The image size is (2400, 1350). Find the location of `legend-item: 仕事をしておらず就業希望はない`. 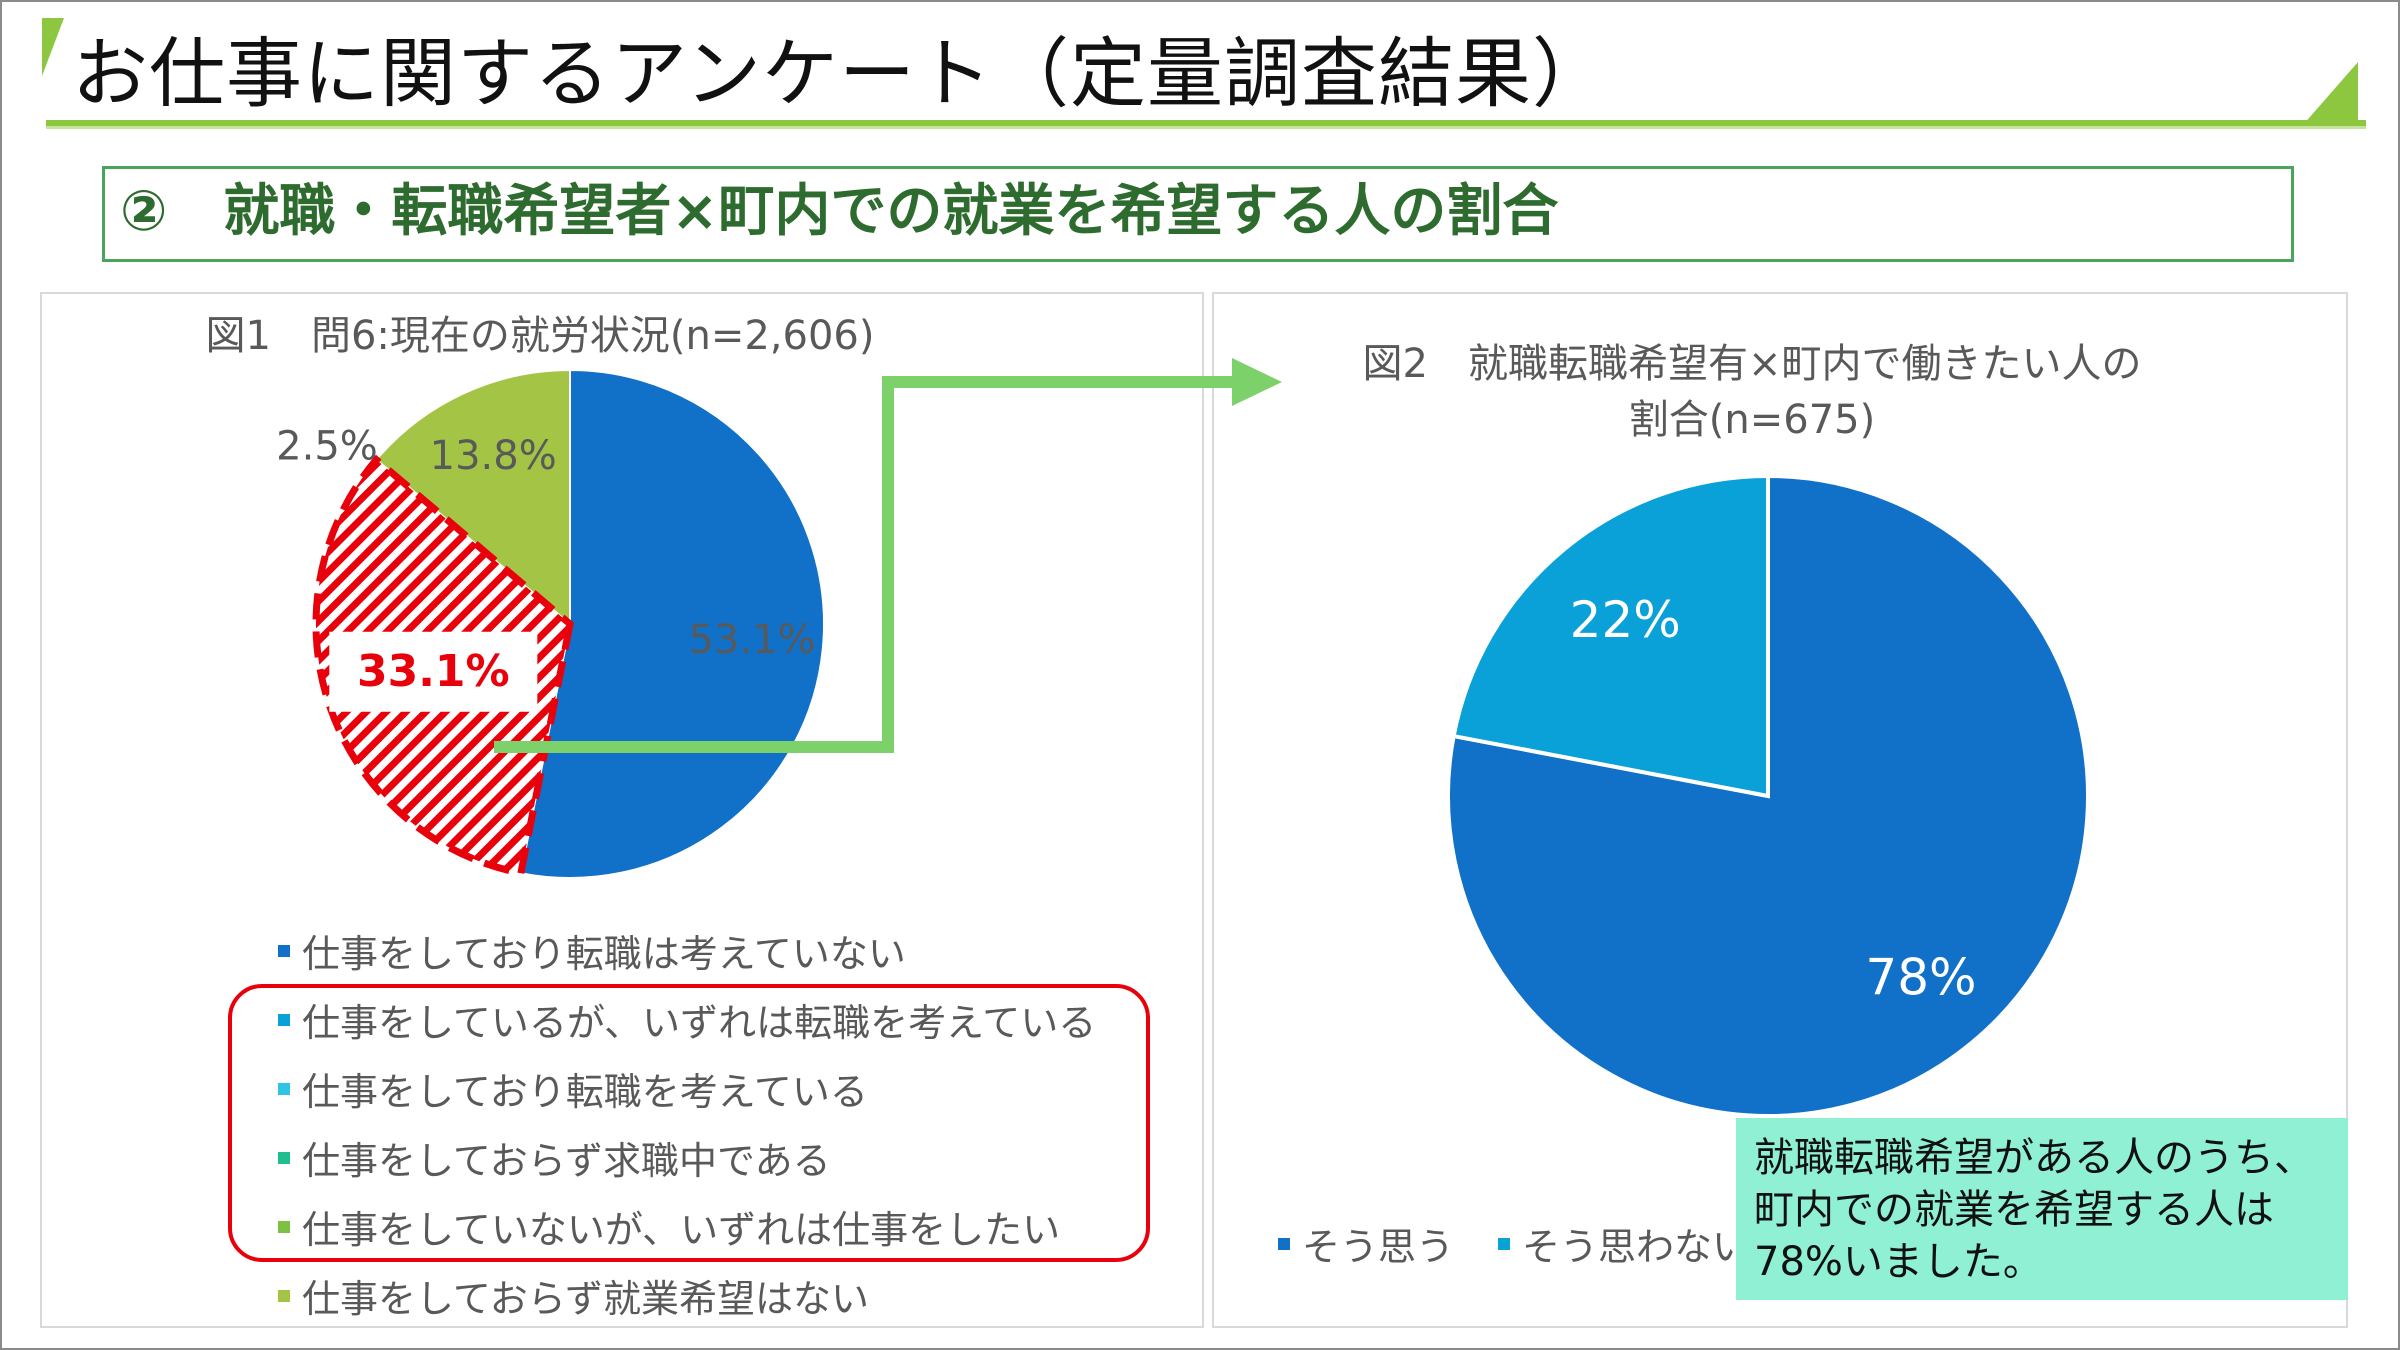

legend-item: 仕事をしておらず就業希望はない is located at coordinates (687, 1295).